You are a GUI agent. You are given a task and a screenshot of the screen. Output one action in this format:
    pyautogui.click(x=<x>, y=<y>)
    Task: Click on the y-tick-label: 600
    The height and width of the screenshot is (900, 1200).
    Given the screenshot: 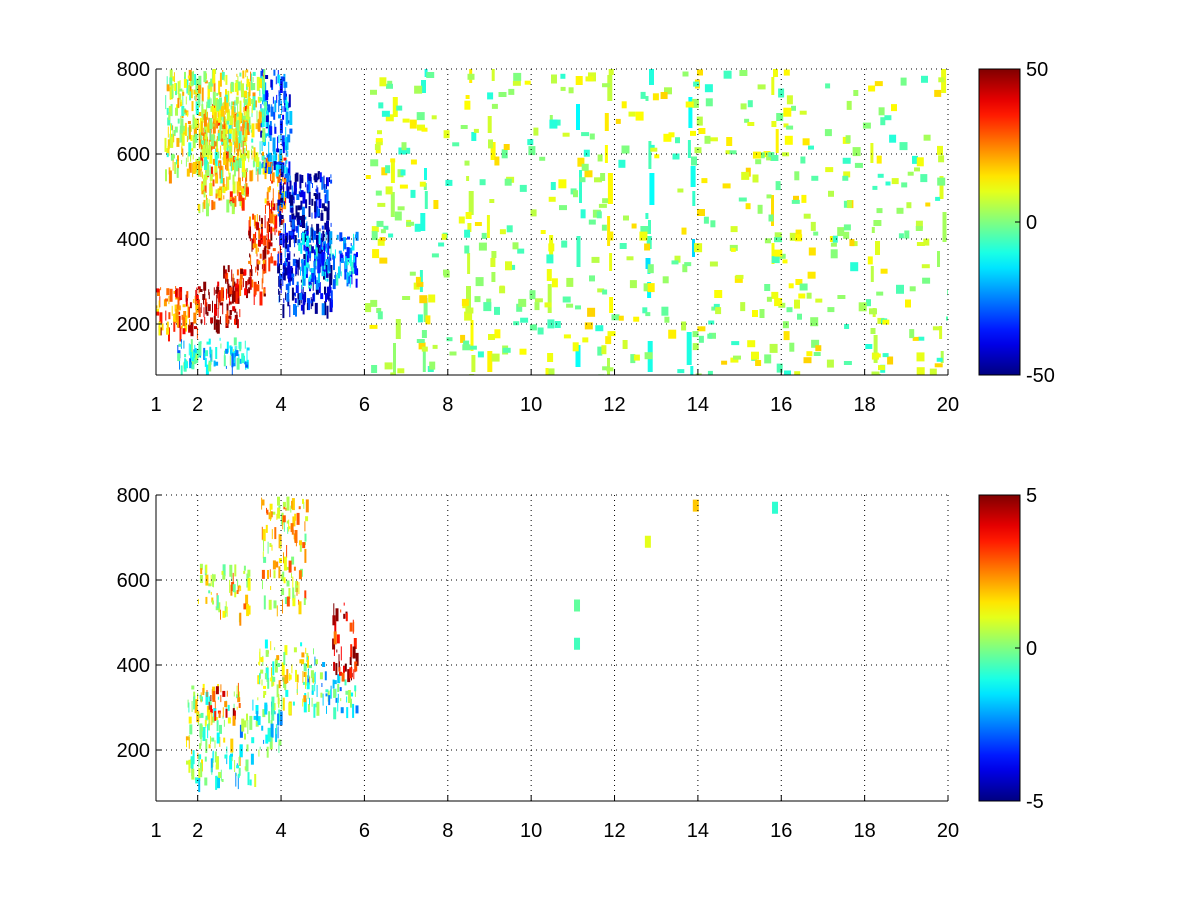 What is the action you would take?
    pyautogui.click(x=133, y=581)
    